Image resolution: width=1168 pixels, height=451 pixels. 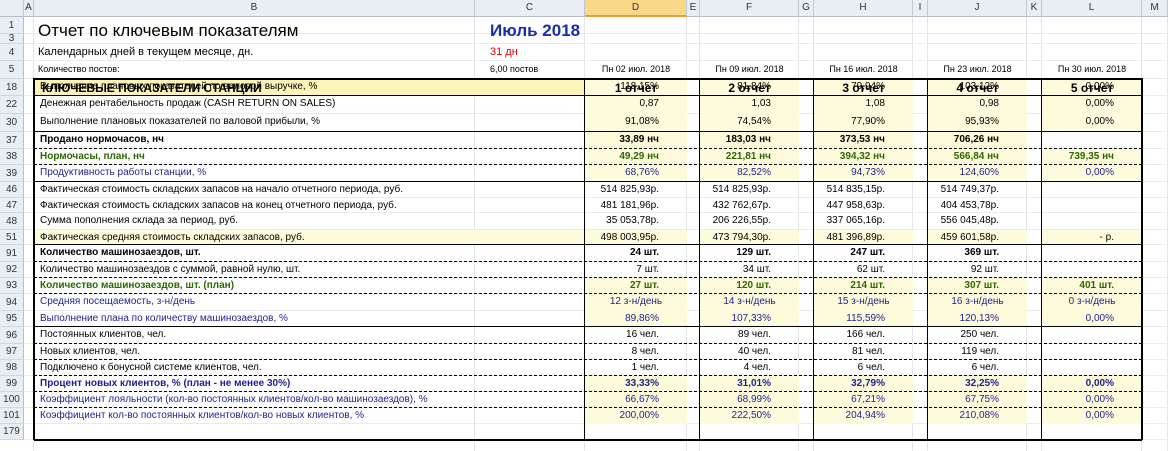 What do you see at coordinates (748, 156) in the screenshot?
I see `value-cell: 221,81 нч` at bounding box center [748, 156].